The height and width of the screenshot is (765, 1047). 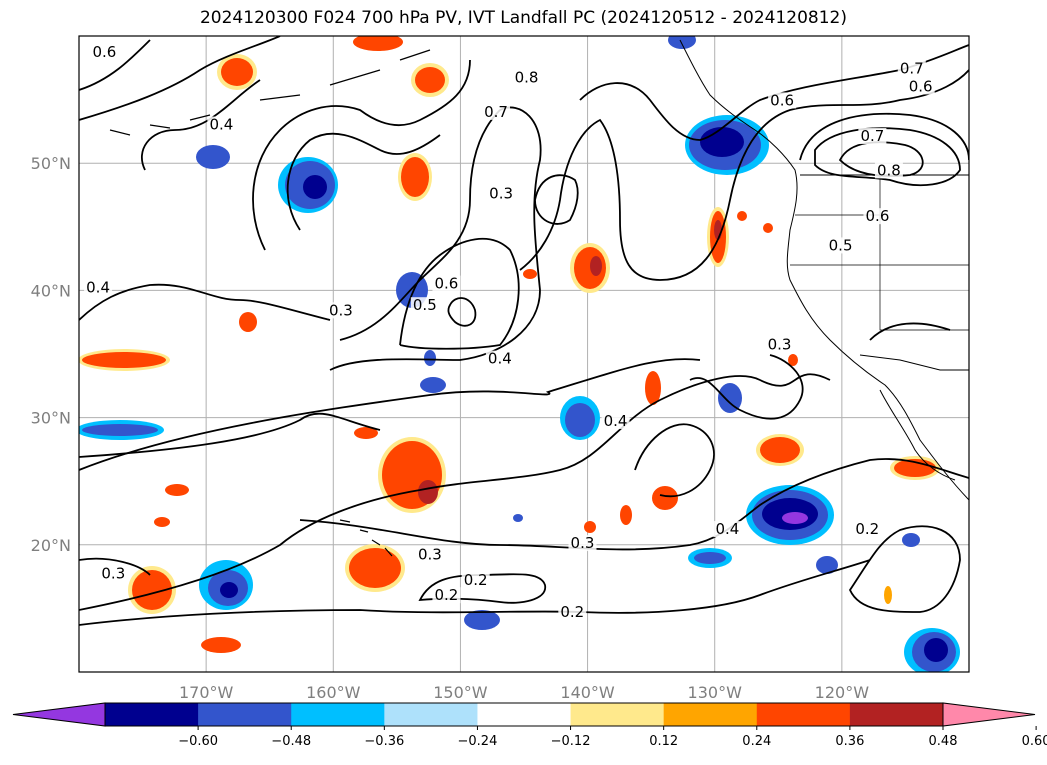 I want to click on longitude-labels: 170°W 160°W 150°W 140°W 130°W 120°W, so click(x=524, y=692).